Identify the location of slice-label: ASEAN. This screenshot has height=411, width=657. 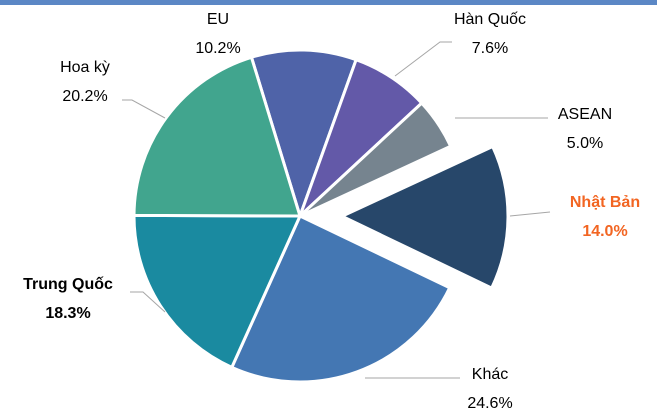
(585, 114).